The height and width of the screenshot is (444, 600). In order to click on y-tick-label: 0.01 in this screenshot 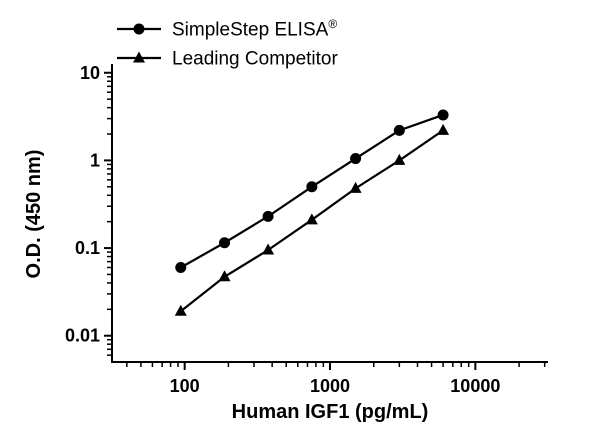, I will do `click(82, 336)`.